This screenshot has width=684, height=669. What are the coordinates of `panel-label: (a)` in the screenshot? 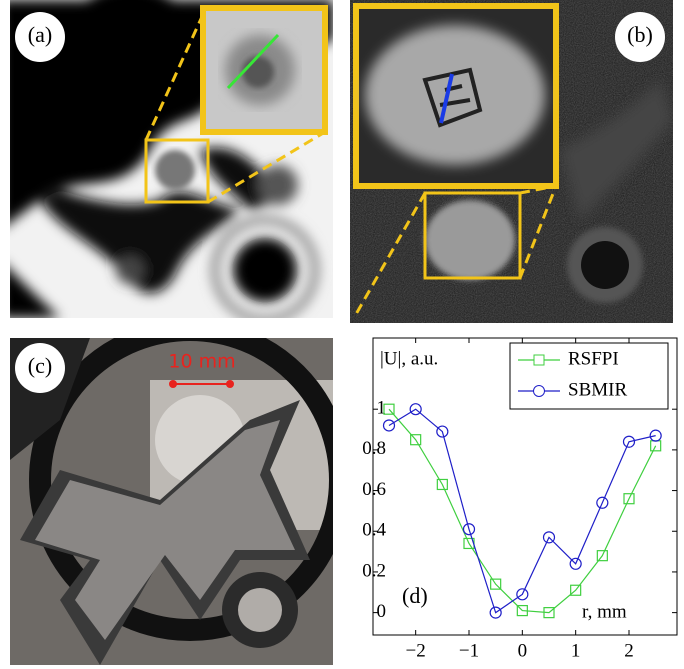 It's located at (40, 34).